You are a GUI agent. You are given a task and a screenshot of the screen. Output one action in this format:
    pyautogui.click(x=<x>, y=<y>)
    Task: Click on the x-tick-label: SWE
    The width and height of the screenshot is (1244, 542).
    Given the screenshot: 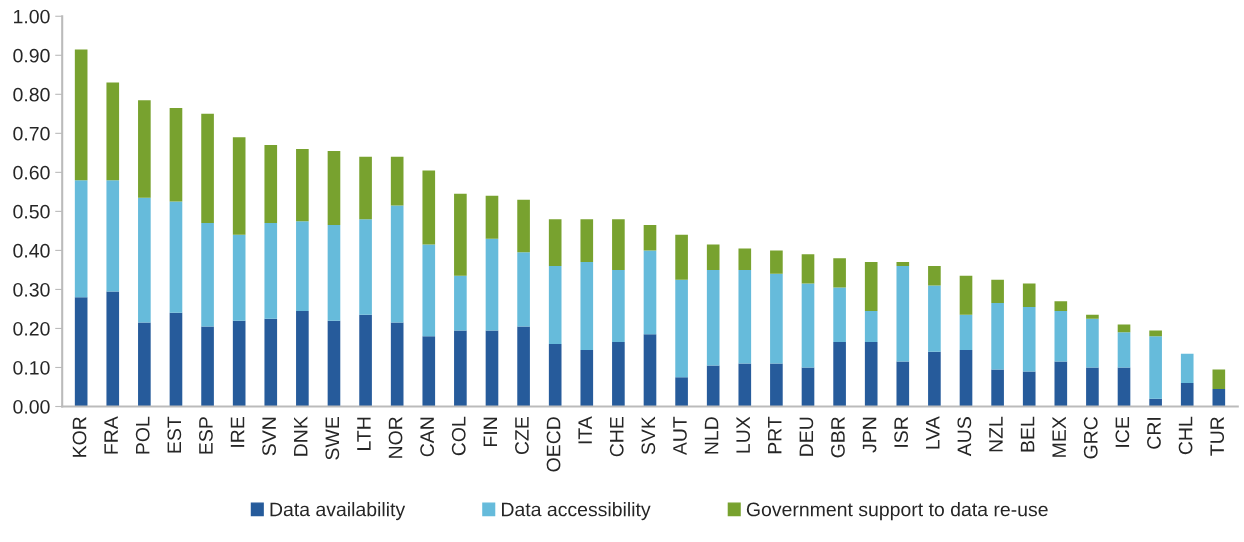 What is the action you would take?
    pyautogui.click(x=332, y=438)
    